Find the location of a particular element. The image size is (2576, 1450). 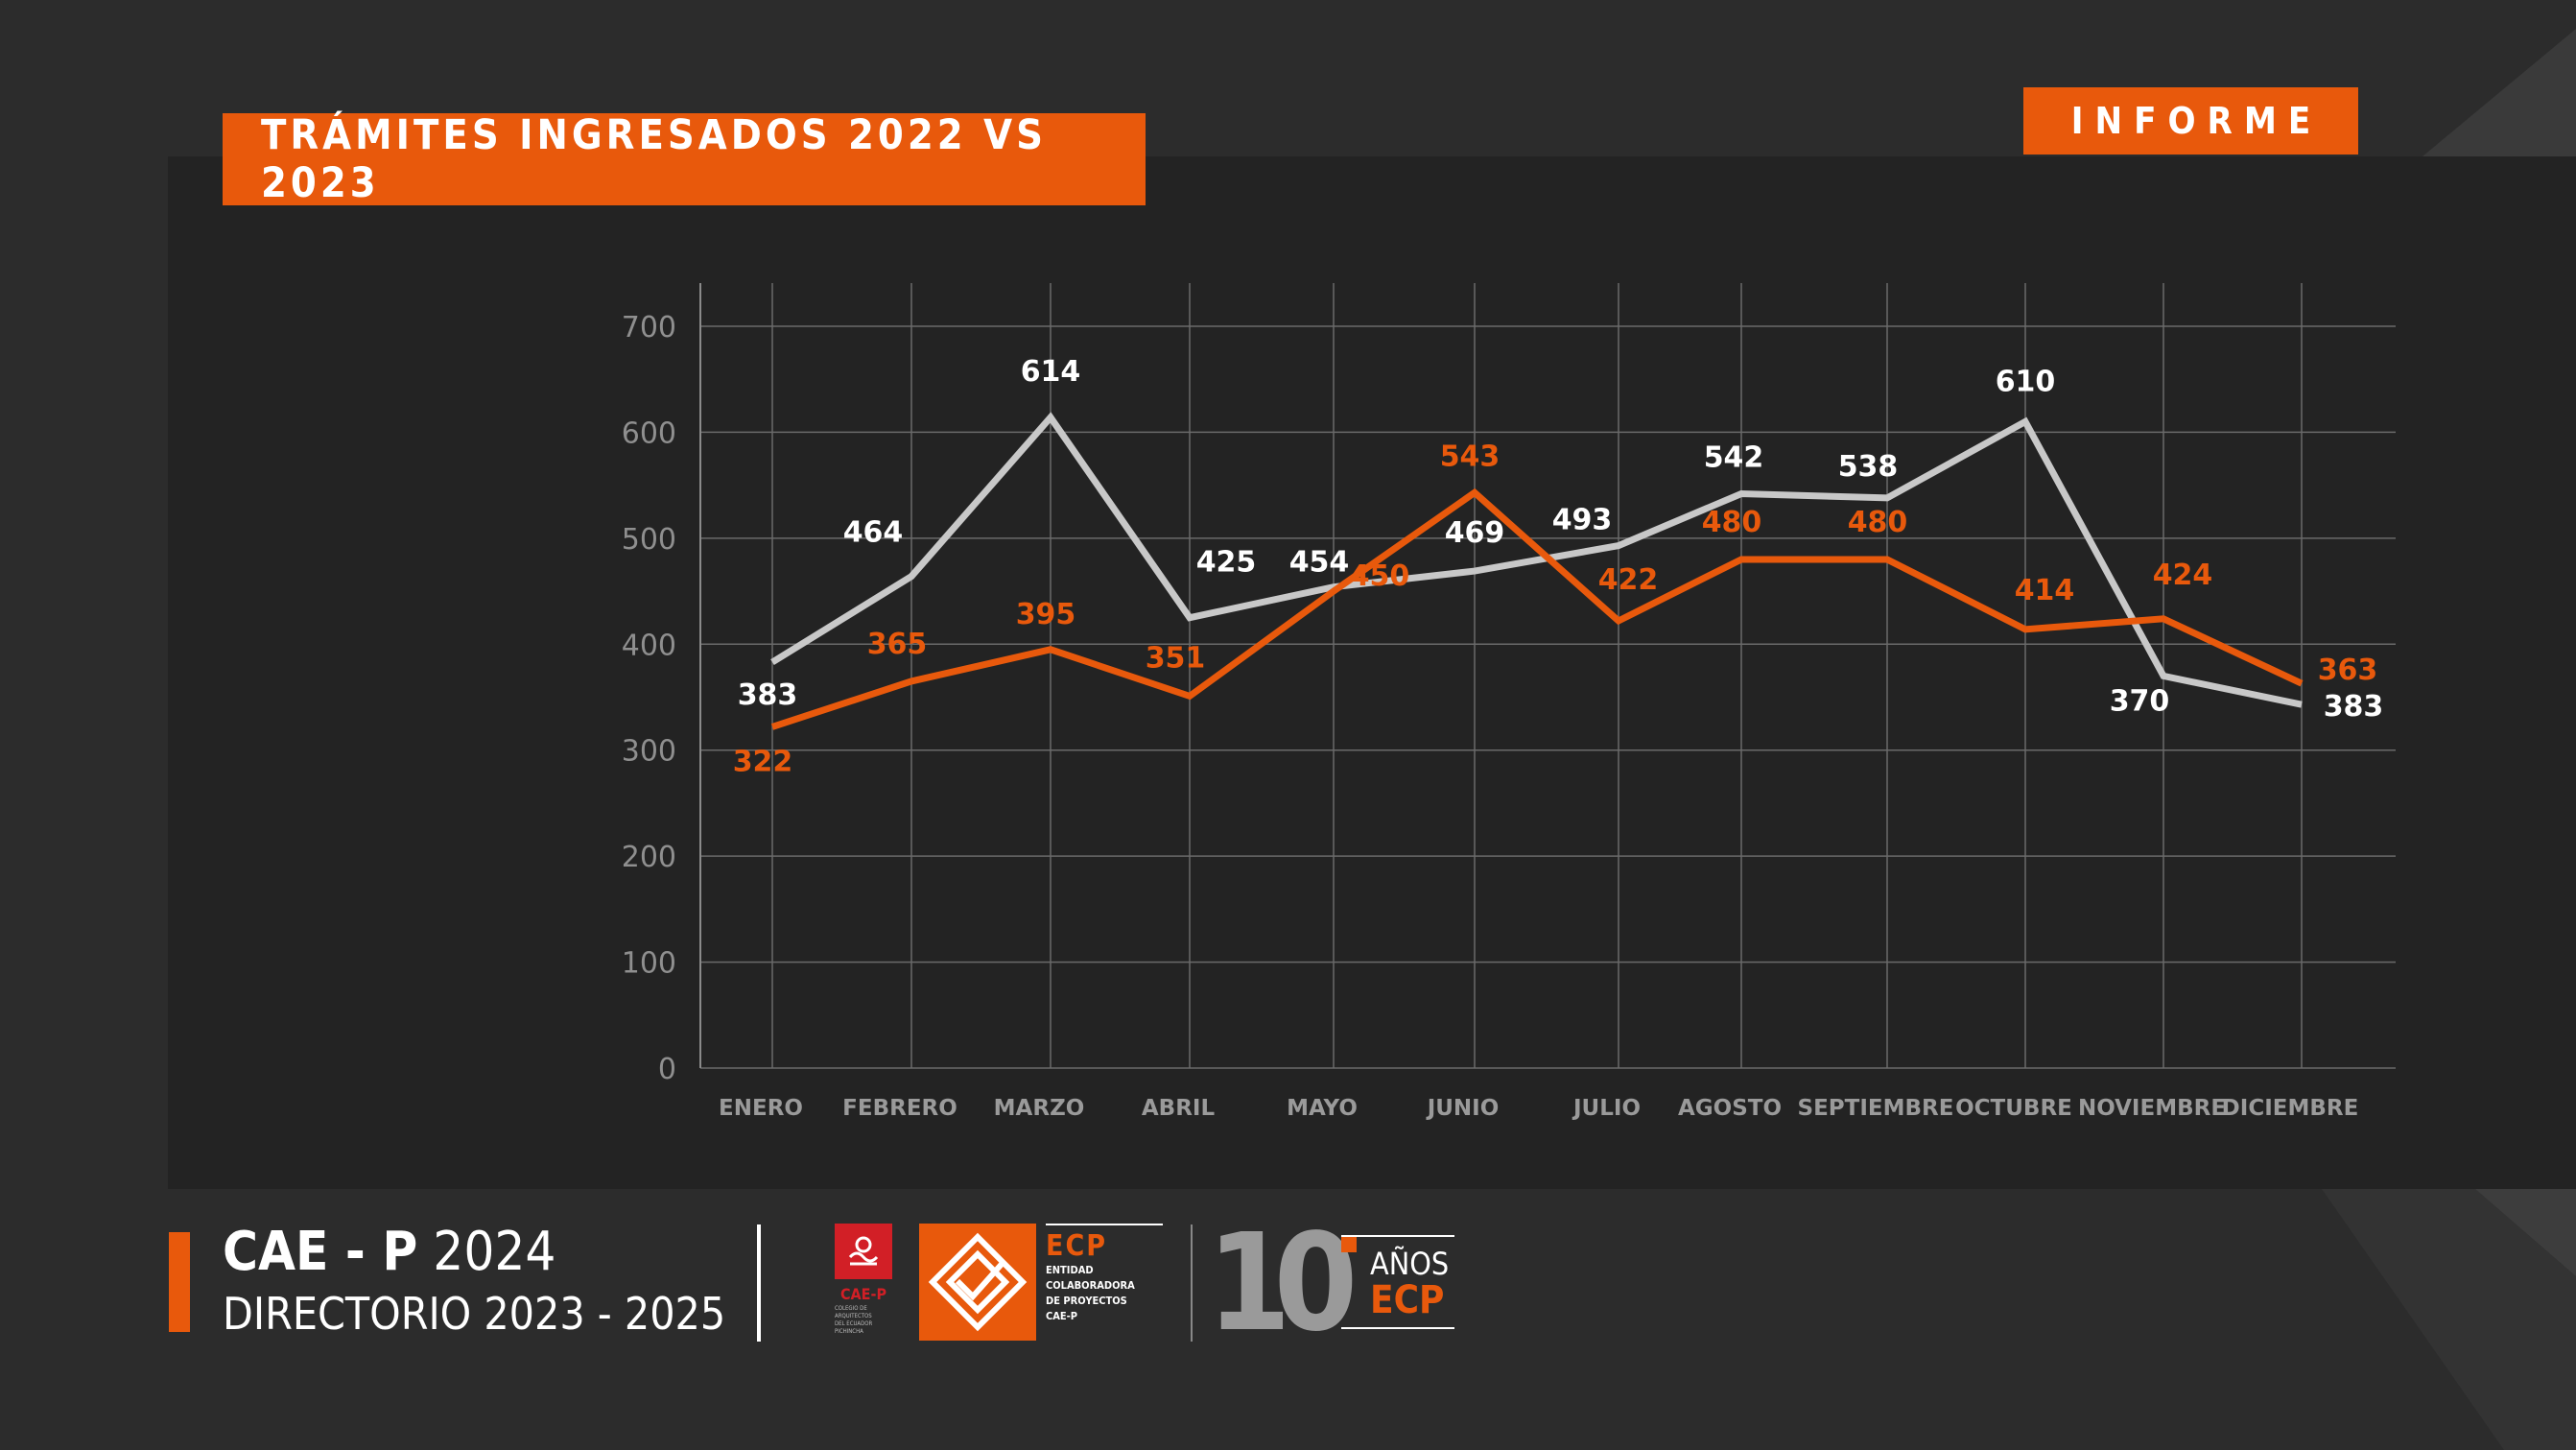

footer-org: CAE - P is located at coordinates (321, 1252).